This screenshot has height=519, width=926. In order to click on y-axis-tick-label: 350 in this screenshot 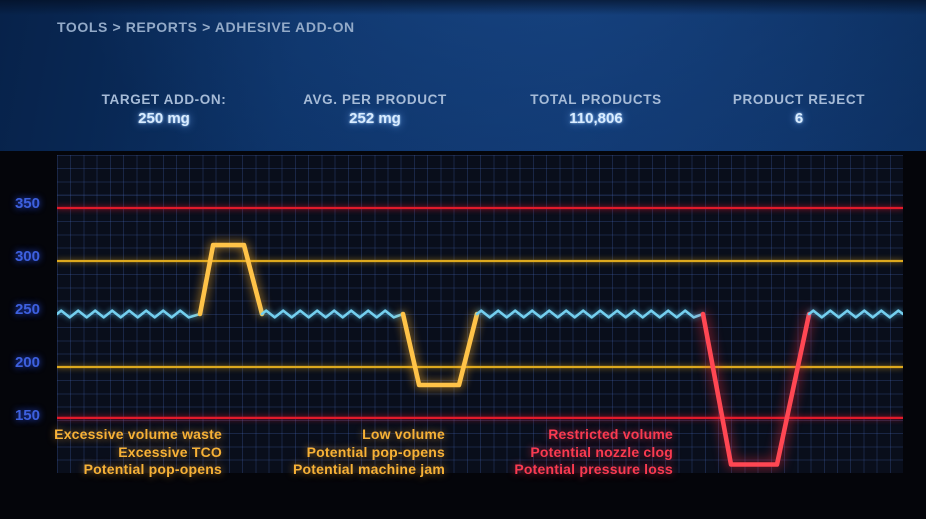, I will do `click(27, 203)`.